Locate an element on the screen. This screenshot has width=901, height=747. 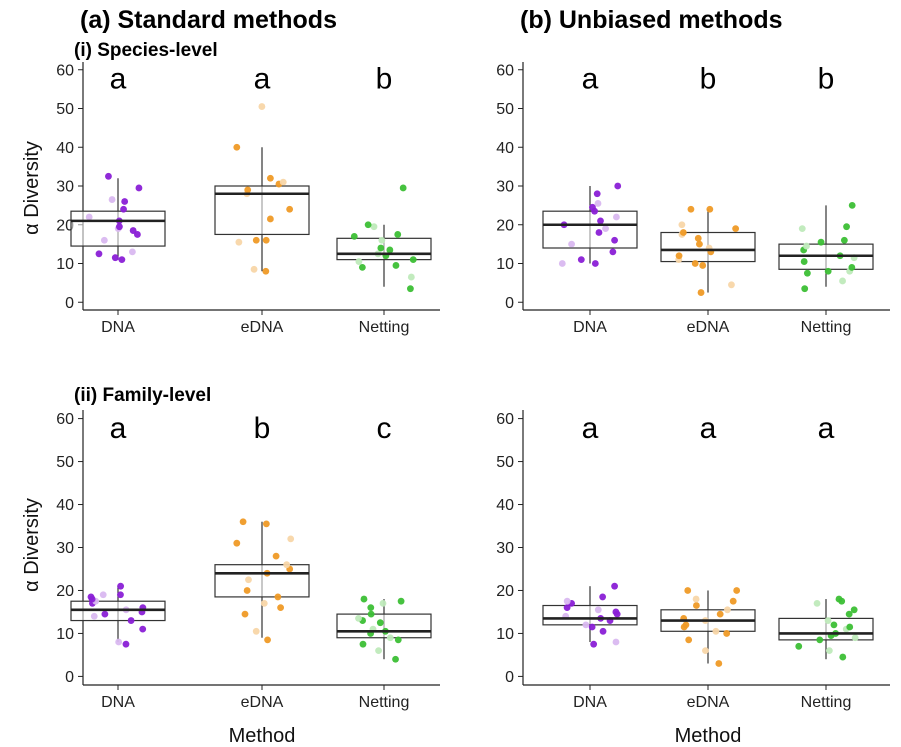
x-tick-label-edna: eDNA is located at coordinates (708, 702).